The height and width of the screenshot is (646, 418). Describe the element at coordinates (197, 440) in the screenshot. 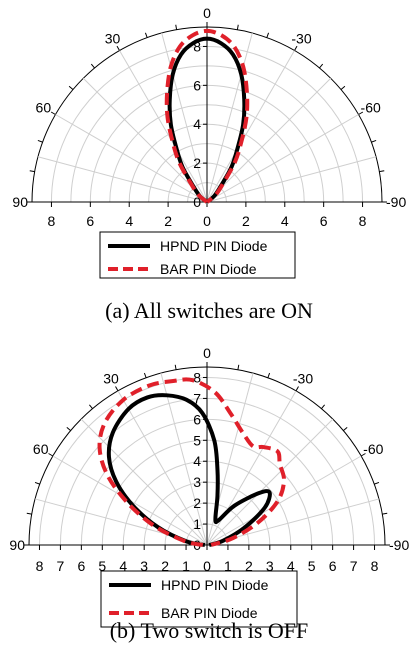

I see `radial-tick-label: 5` at that location.